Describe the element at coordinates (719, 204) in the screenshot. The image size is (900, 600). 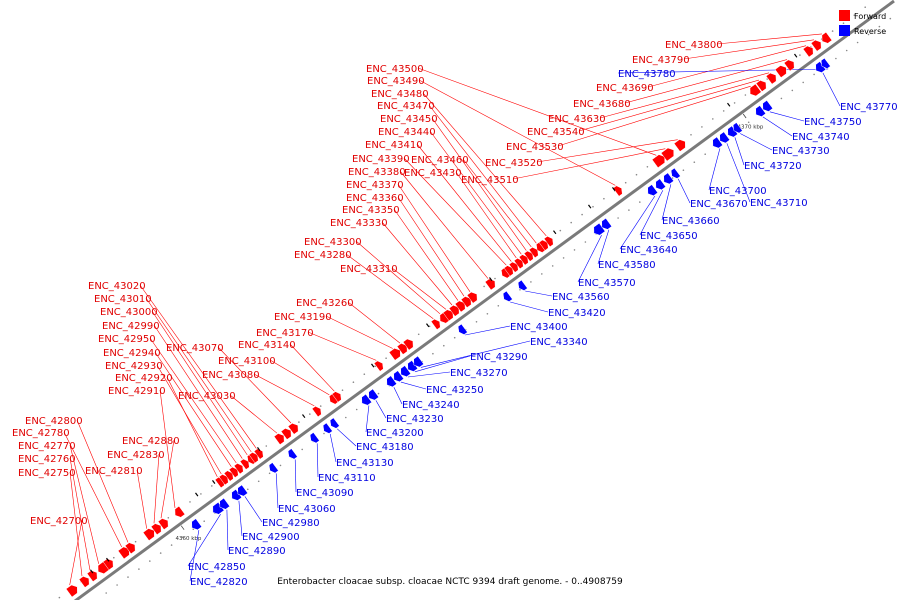
I see `reverse-gene-label: ENC_43670` at that location.